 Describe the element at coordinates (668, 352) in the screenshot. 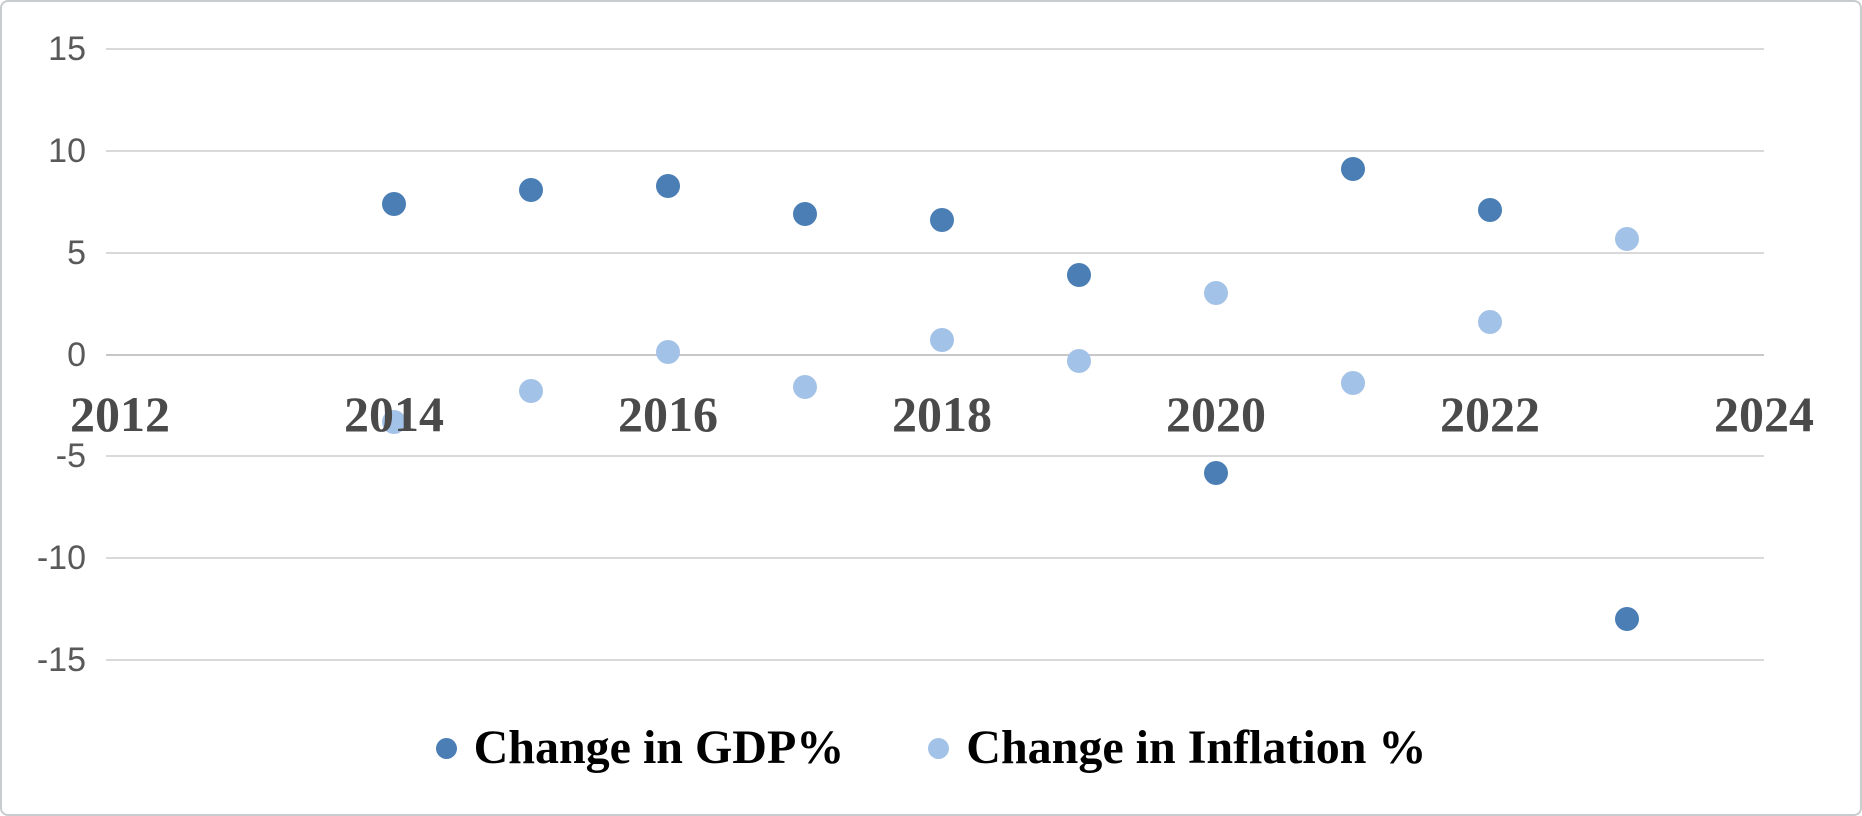

I see `point-inflation-2016` at that location.